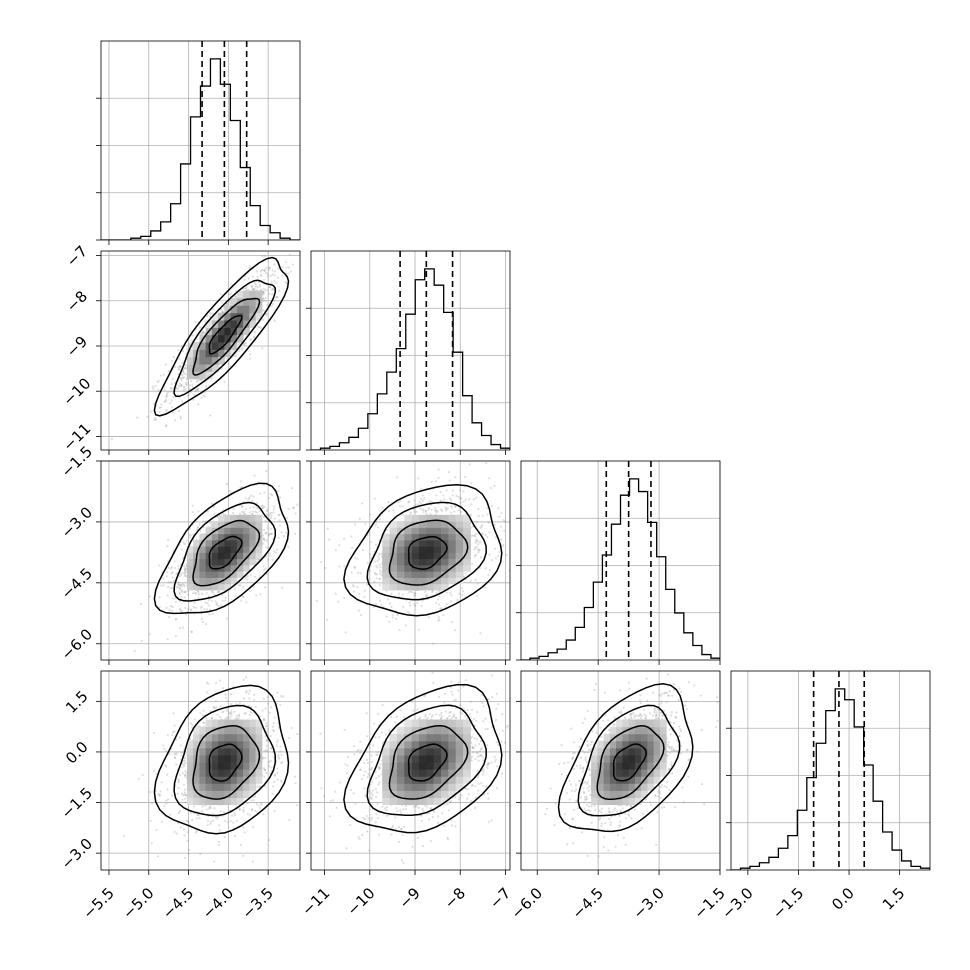  I want to click on scatter-frame, so click(200, 350).